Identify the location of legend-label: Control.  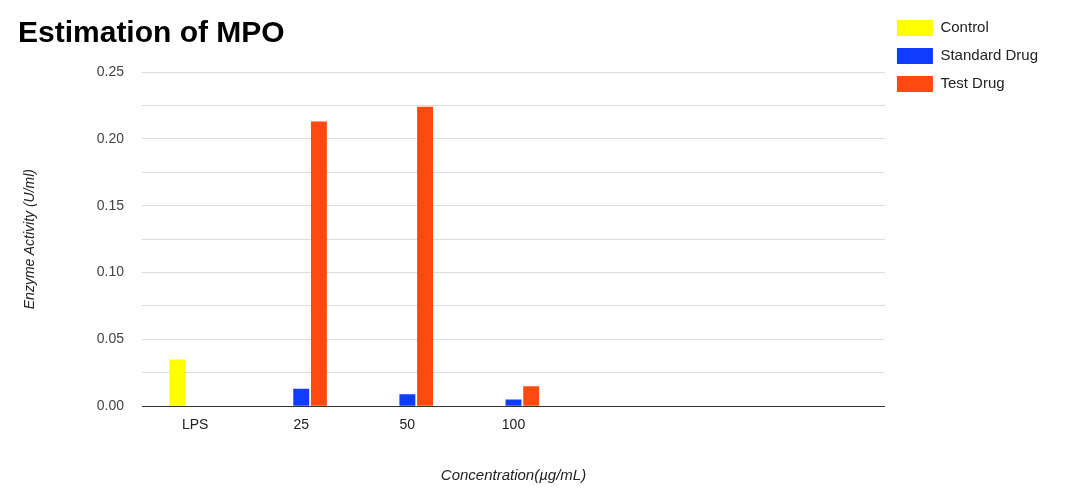
(964, 27).